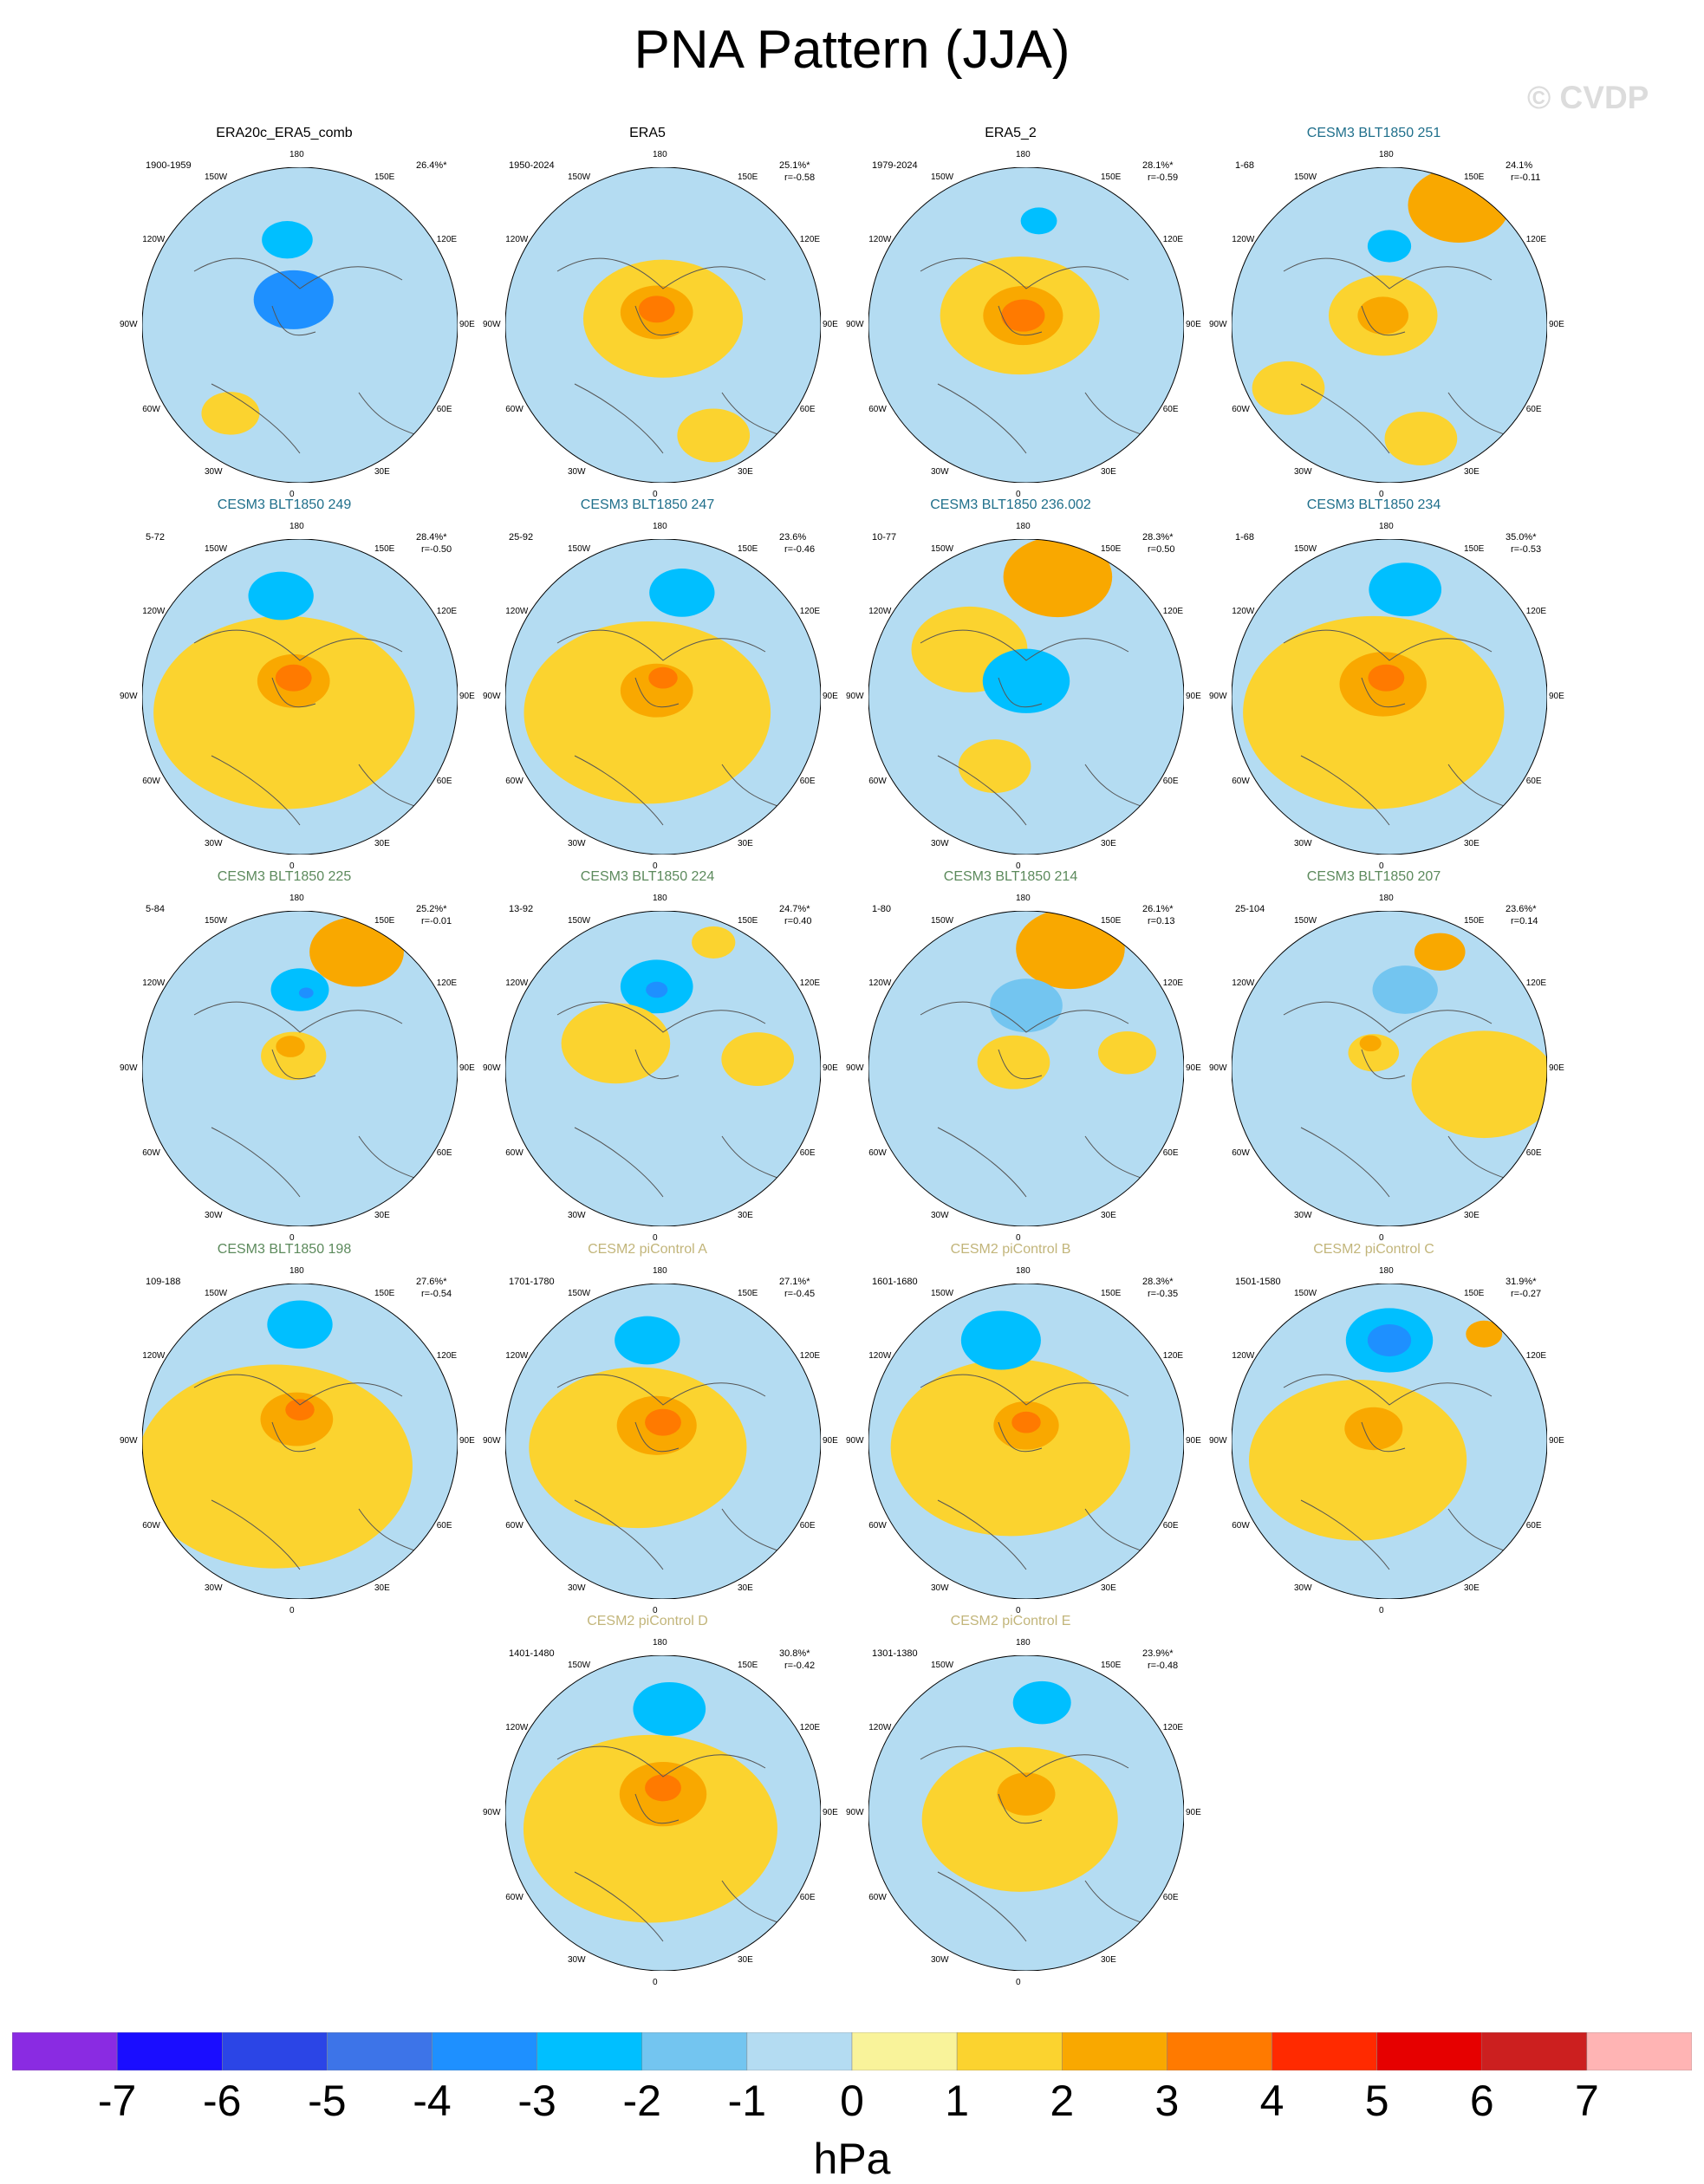  What do you see at coordinates (852, 2159) in the screenshot?
I see `colorbar-unit-label: hPa` at bounding box center [852, 2159].